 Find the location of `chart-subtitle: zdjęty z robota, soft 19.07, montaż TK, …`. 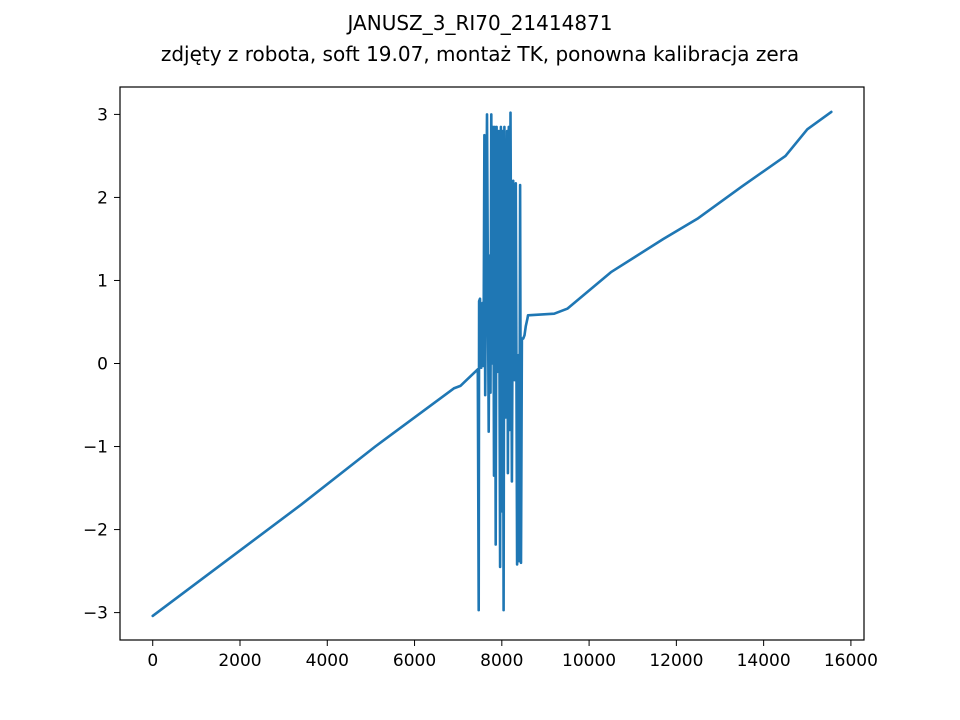

chart-subtitle: zdjęty z robota, soft 19.07, montaż TK, … is located at coordinates (480, 54).